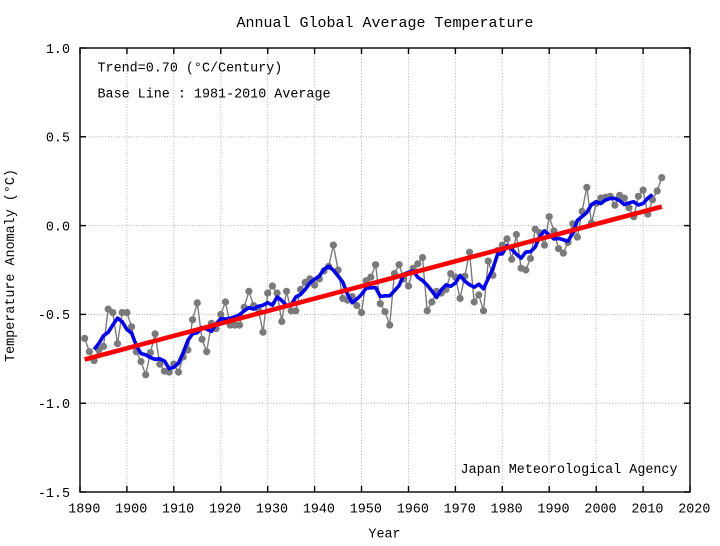 Image resolution: width=720 pixels, height=546 pixels. What do you see at coordinates (647, 509) in the screenshot?
I see `svg-text: 2010` at bounding box center [647, 509].